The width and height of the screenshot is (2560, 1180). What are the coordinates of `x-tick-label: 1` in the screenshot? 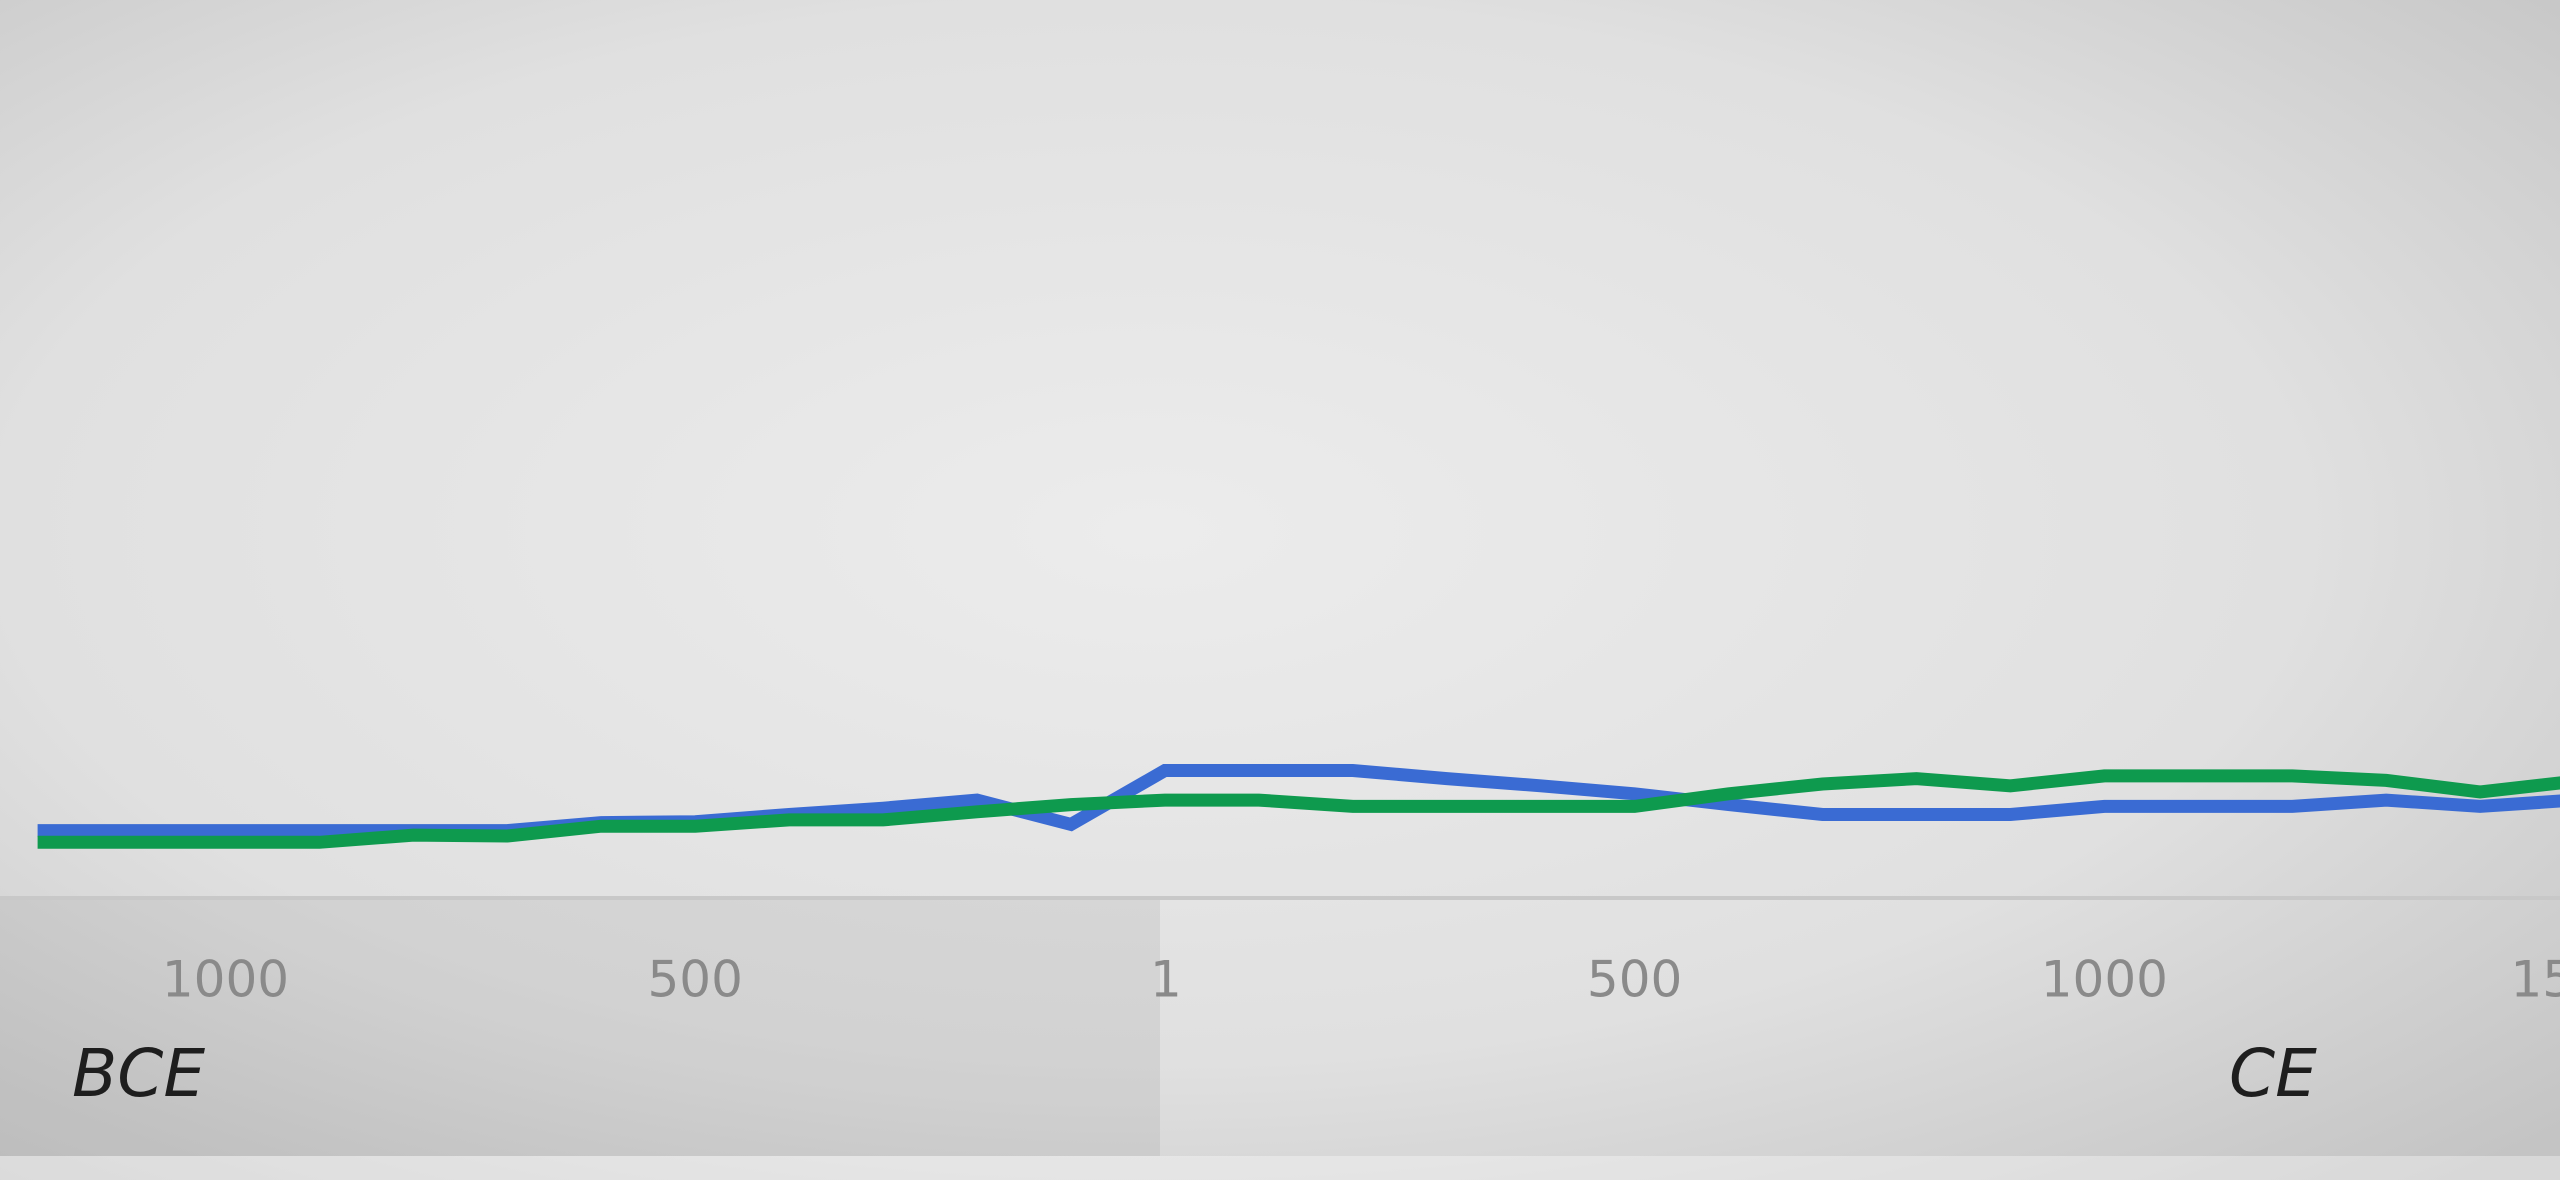 It's located at (1166, 980).